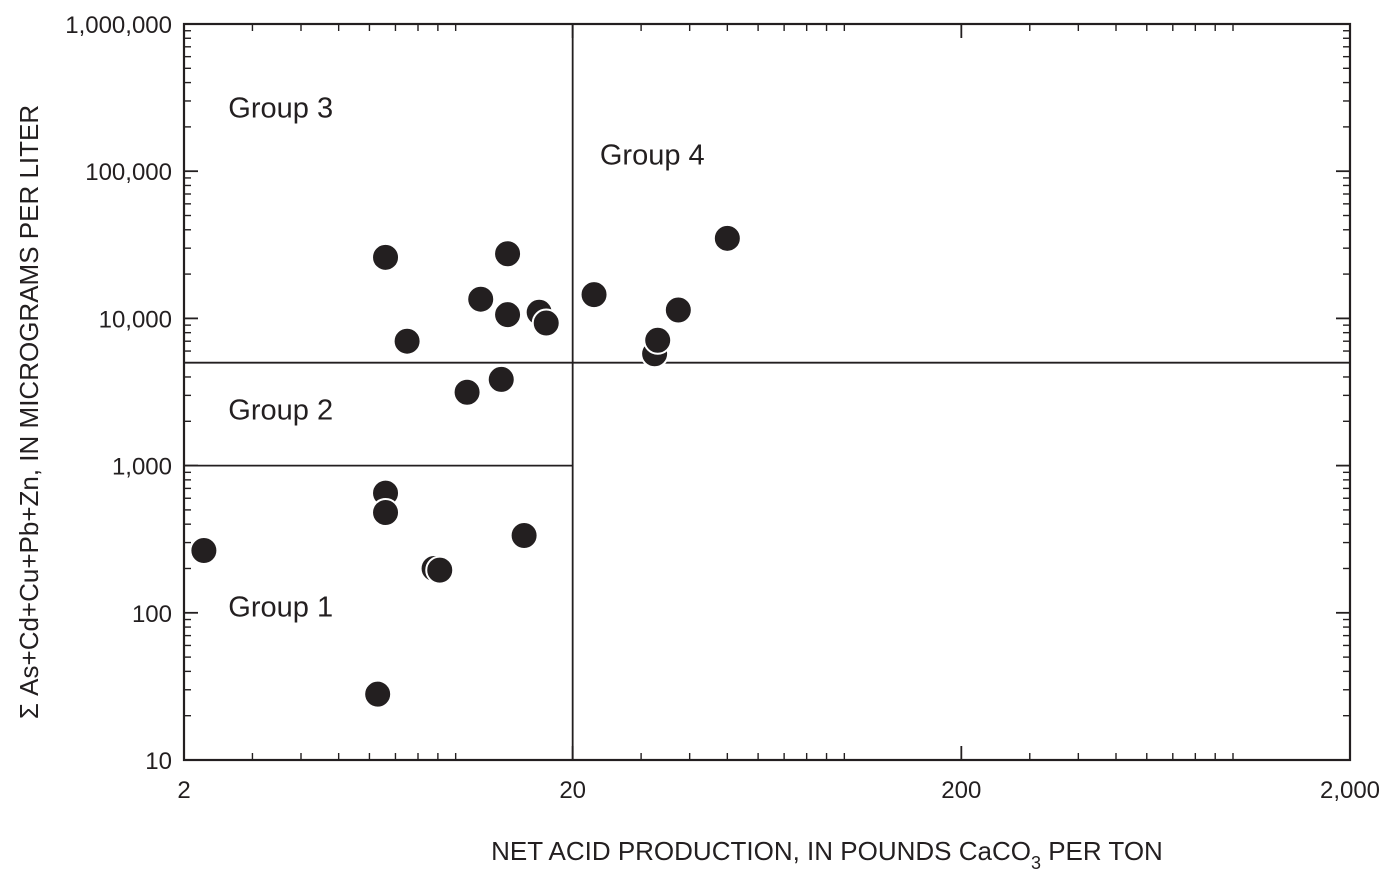 The image size is (1386, 870). Describe the element at coordinates (1102, 851) in the screenshot. I see `x-axis-title-part-2: PER TON` at that location.